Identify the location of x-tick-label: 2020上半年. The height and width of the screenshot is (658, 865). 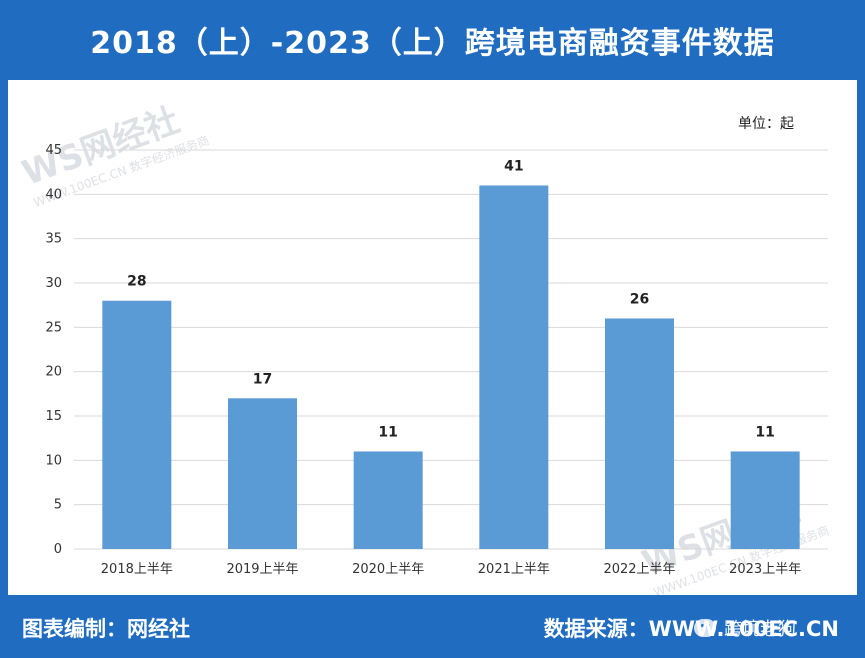
(388, 569).